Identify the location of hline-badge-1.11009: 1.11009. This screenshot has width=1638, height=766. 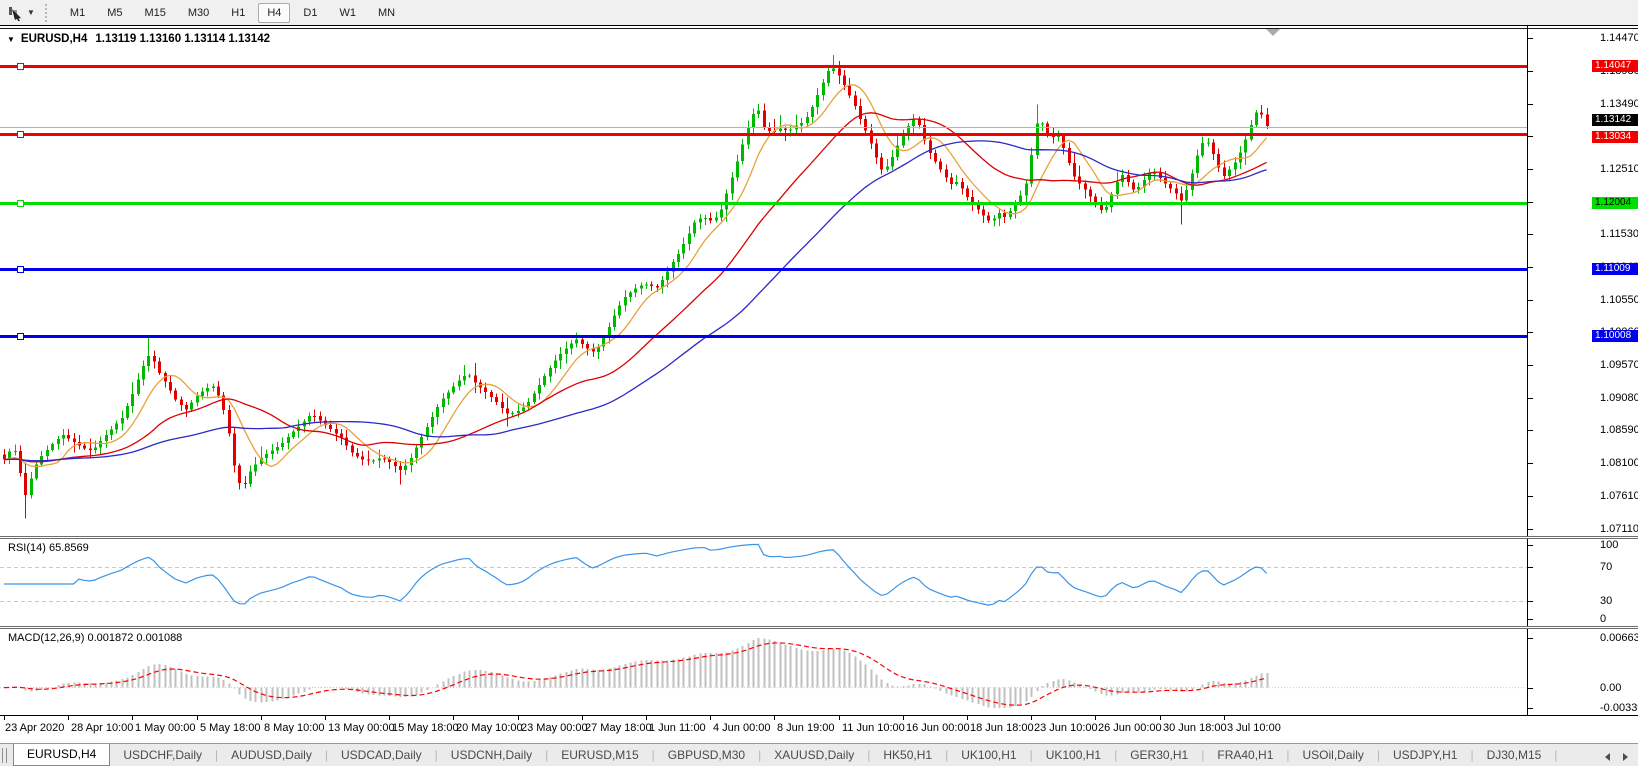
(1615, 269).